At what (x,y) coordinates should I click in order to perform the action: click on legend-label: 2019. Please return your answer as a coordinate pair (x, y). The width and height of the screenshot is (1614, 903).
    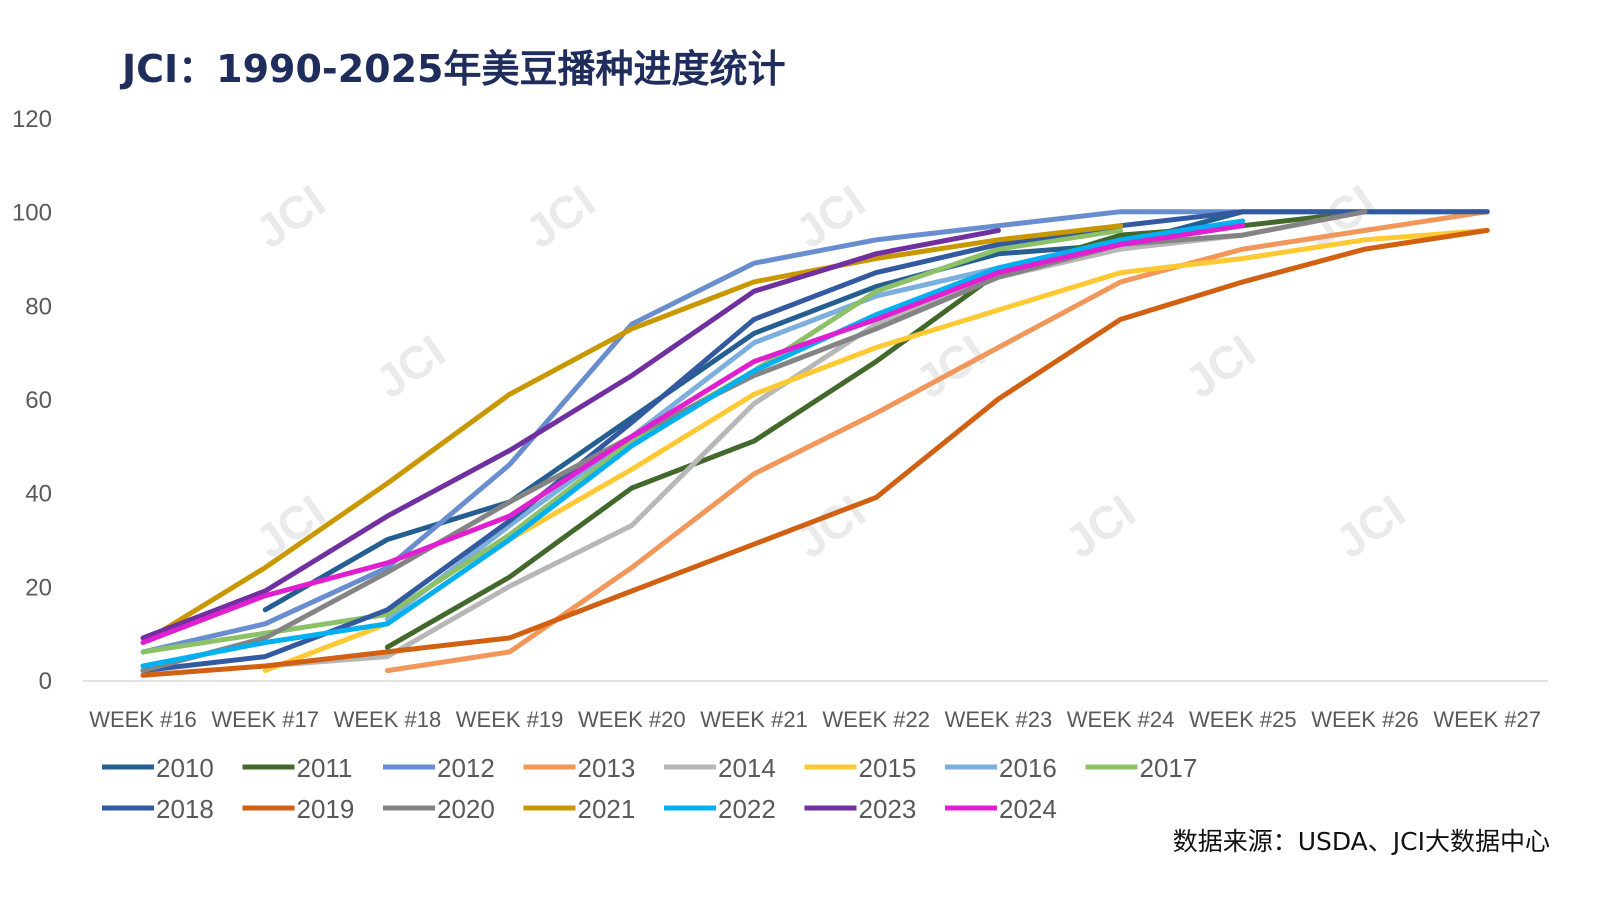
    Looking at the image, I should click on (326, 809).